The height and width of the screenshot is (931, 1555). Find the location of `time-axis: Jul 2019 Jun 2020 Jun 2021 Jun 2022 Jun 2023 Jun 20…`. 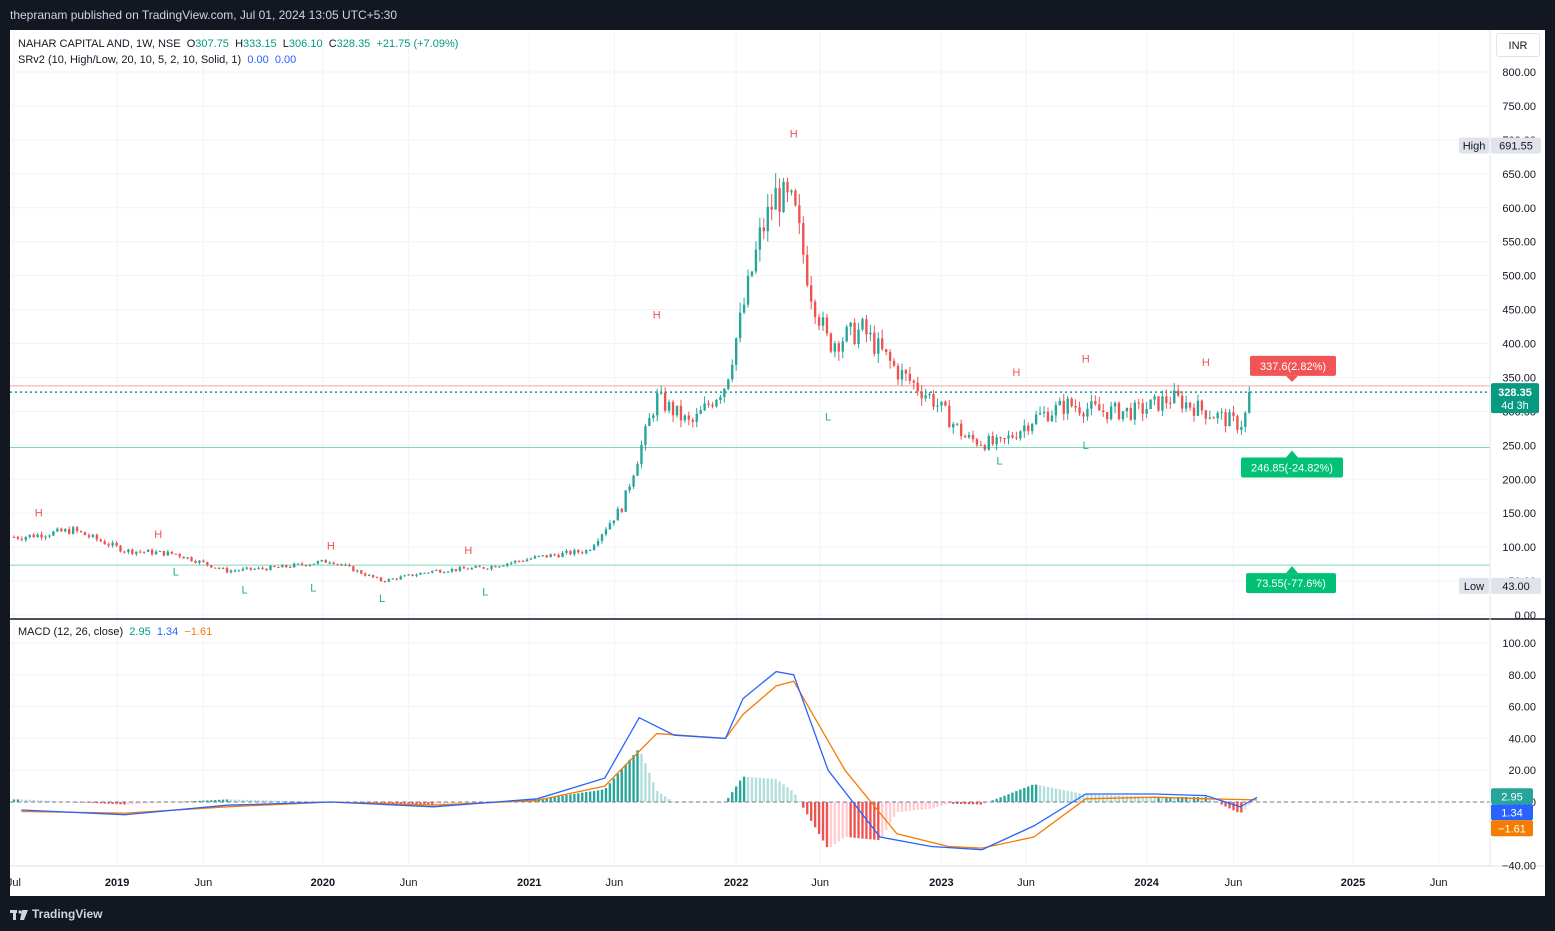

time-axis: Jul 2019 Jun 2020 Jun 2021 Jun 2022 Jun 2023 Jun 20… is located at coordinates (727, 883).